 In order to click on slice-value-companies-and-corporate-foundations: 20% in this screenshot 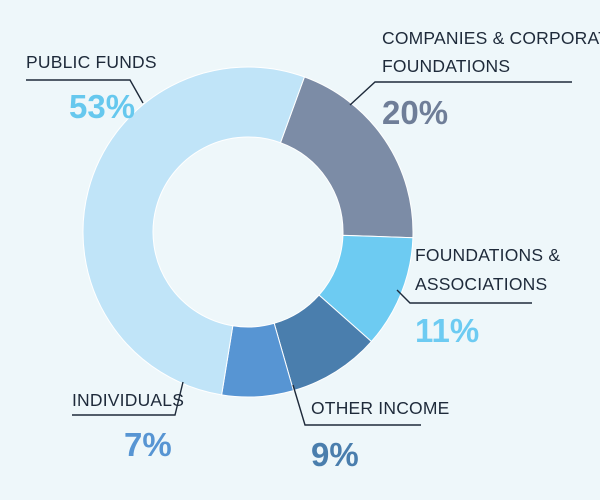, I will do `click(415, 112)`.